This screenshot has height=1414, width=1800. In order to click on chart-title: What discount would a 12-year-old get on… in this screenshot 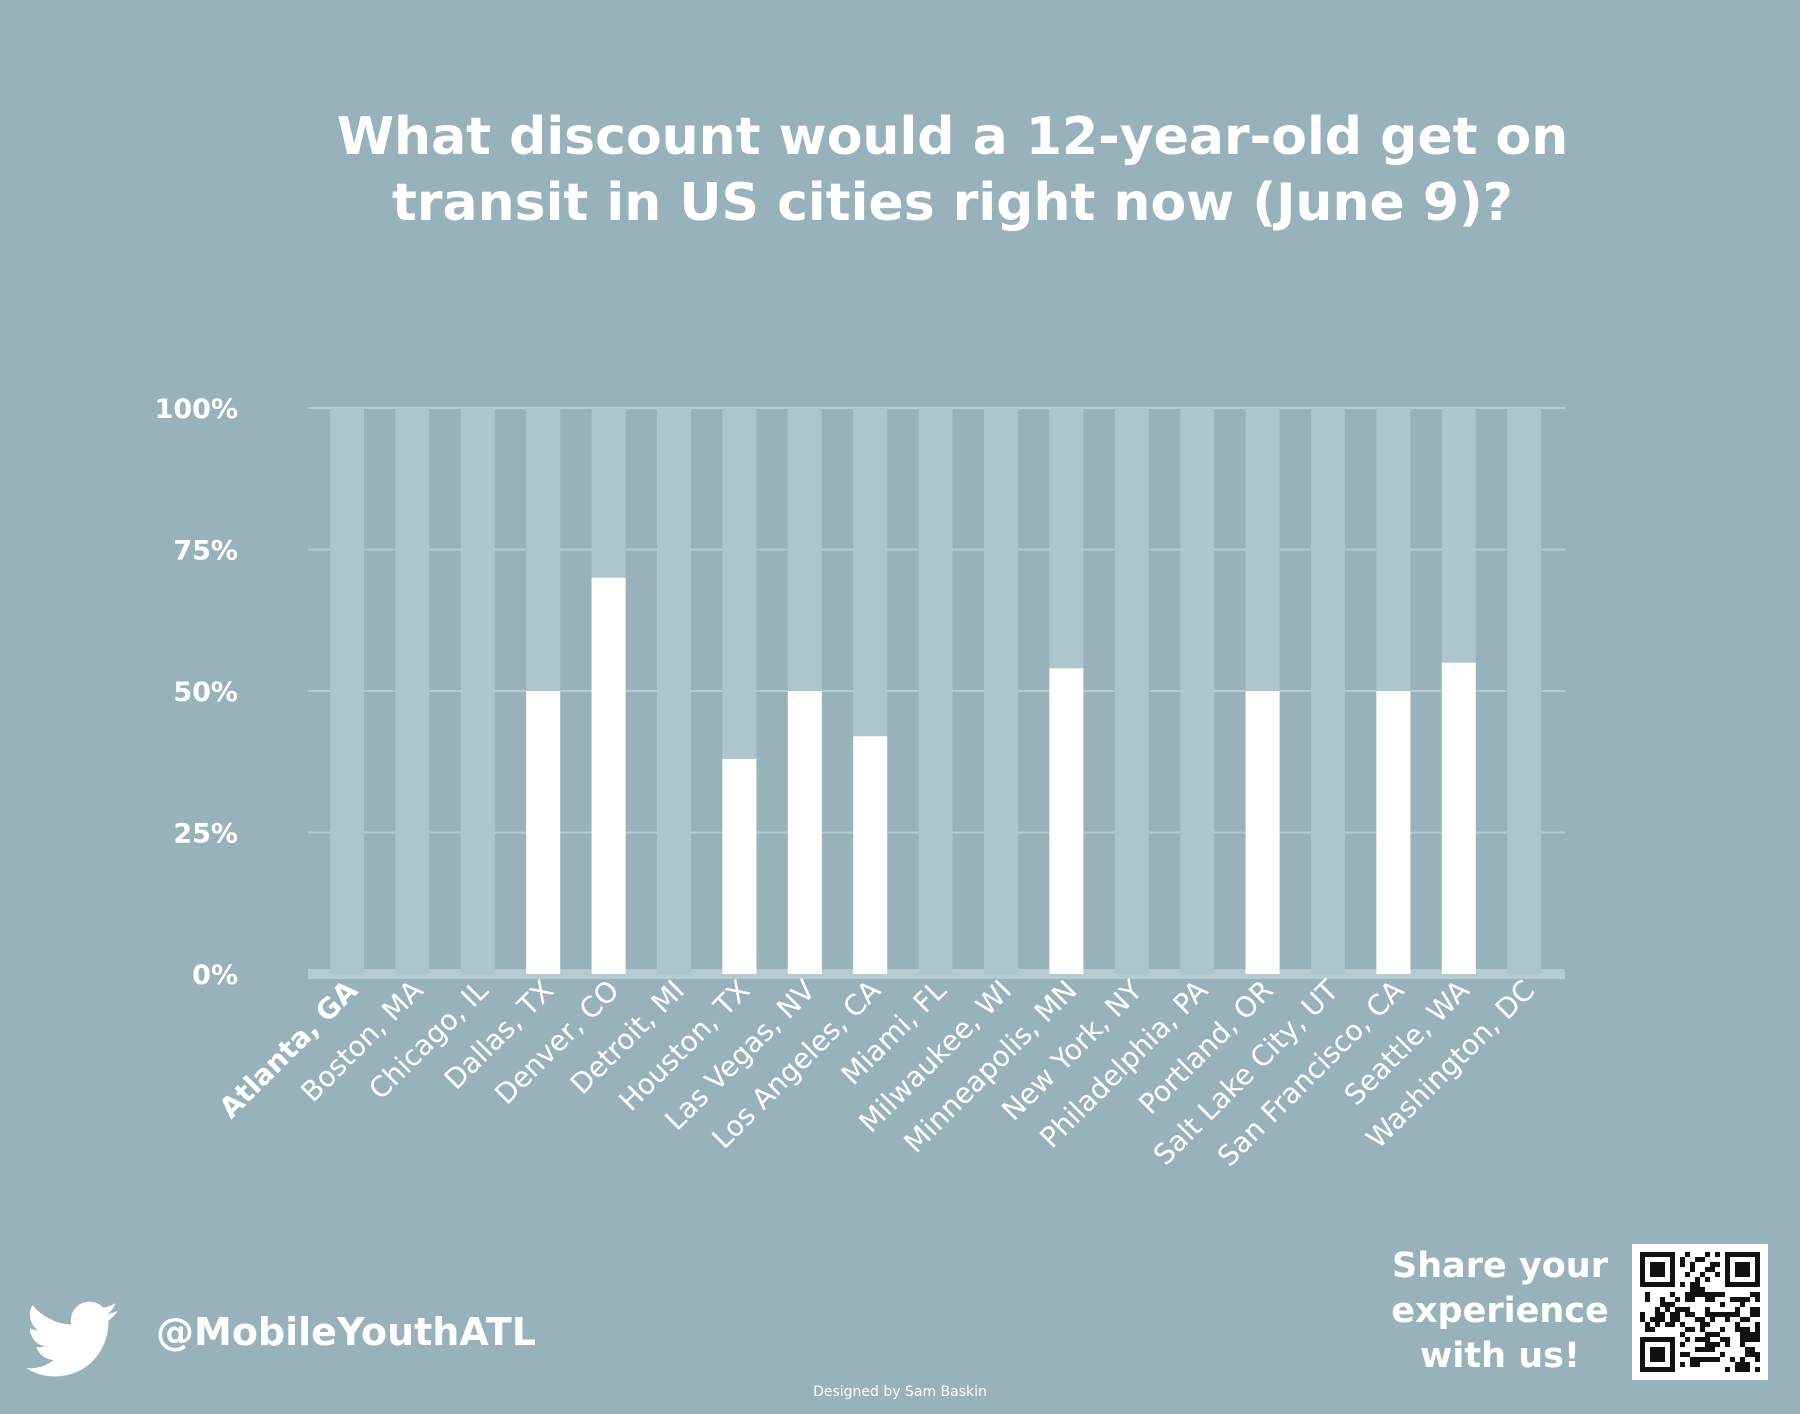, I will do `click(952, 170)`.